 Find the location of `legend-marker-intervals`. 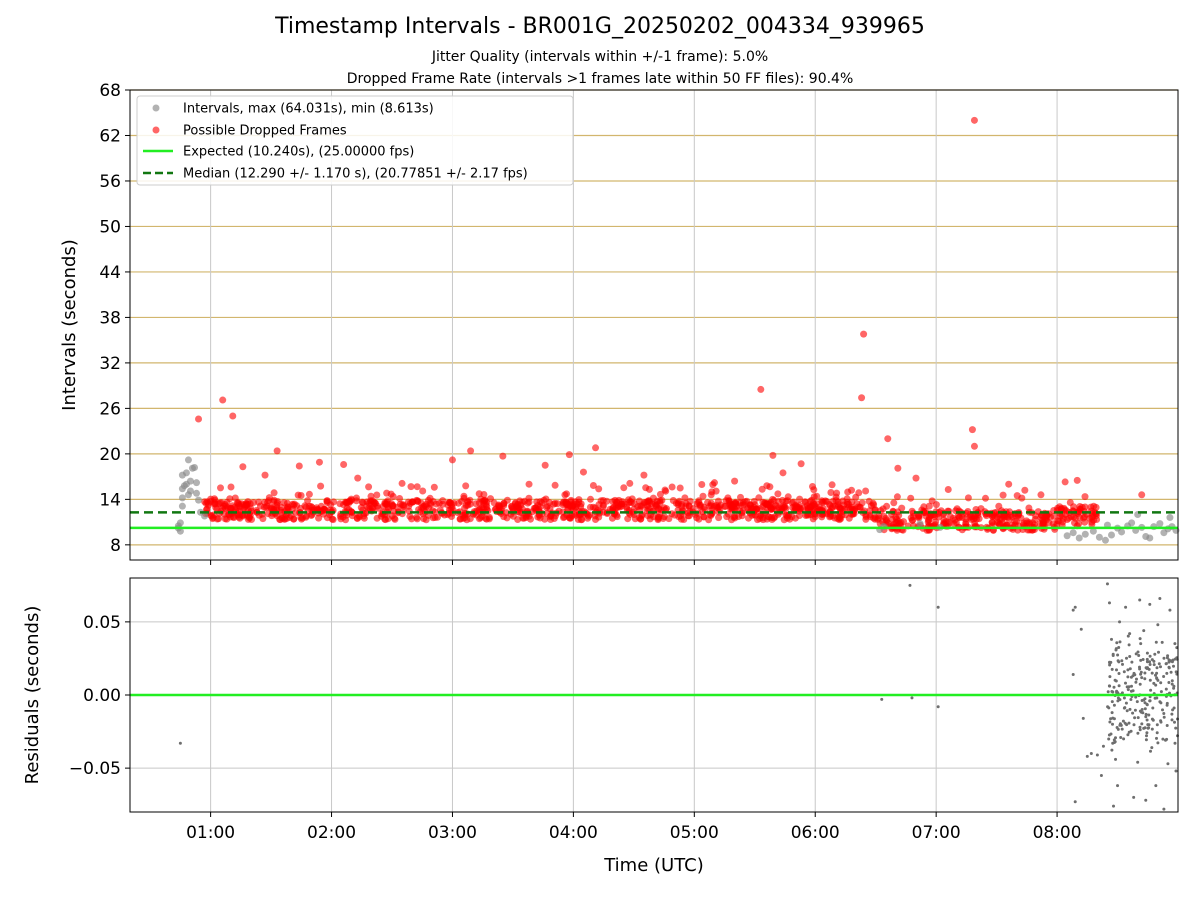

legend-marker-intervals is located at coordinates (156, 108).